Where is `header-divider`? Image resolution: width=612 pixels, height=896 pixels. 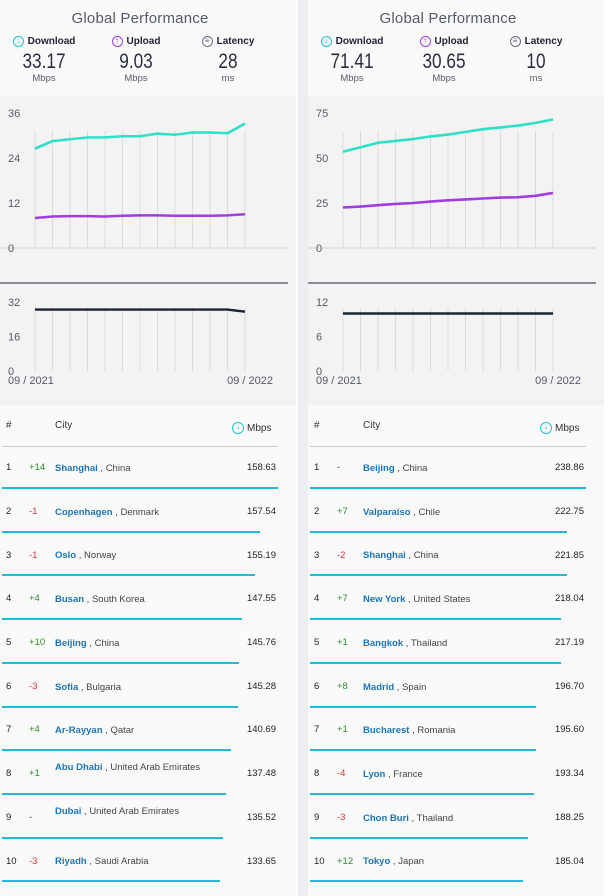
header-divider is located at coordinates (448, 446).